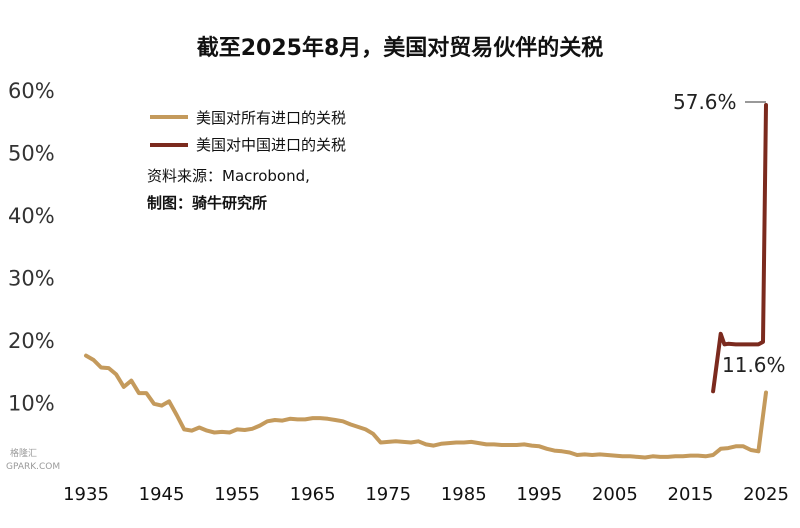 Image resolution: width=800 pixels, height=528 pixels. I want to click on watermark-line2: GPARK.COM, so click(33, 467).